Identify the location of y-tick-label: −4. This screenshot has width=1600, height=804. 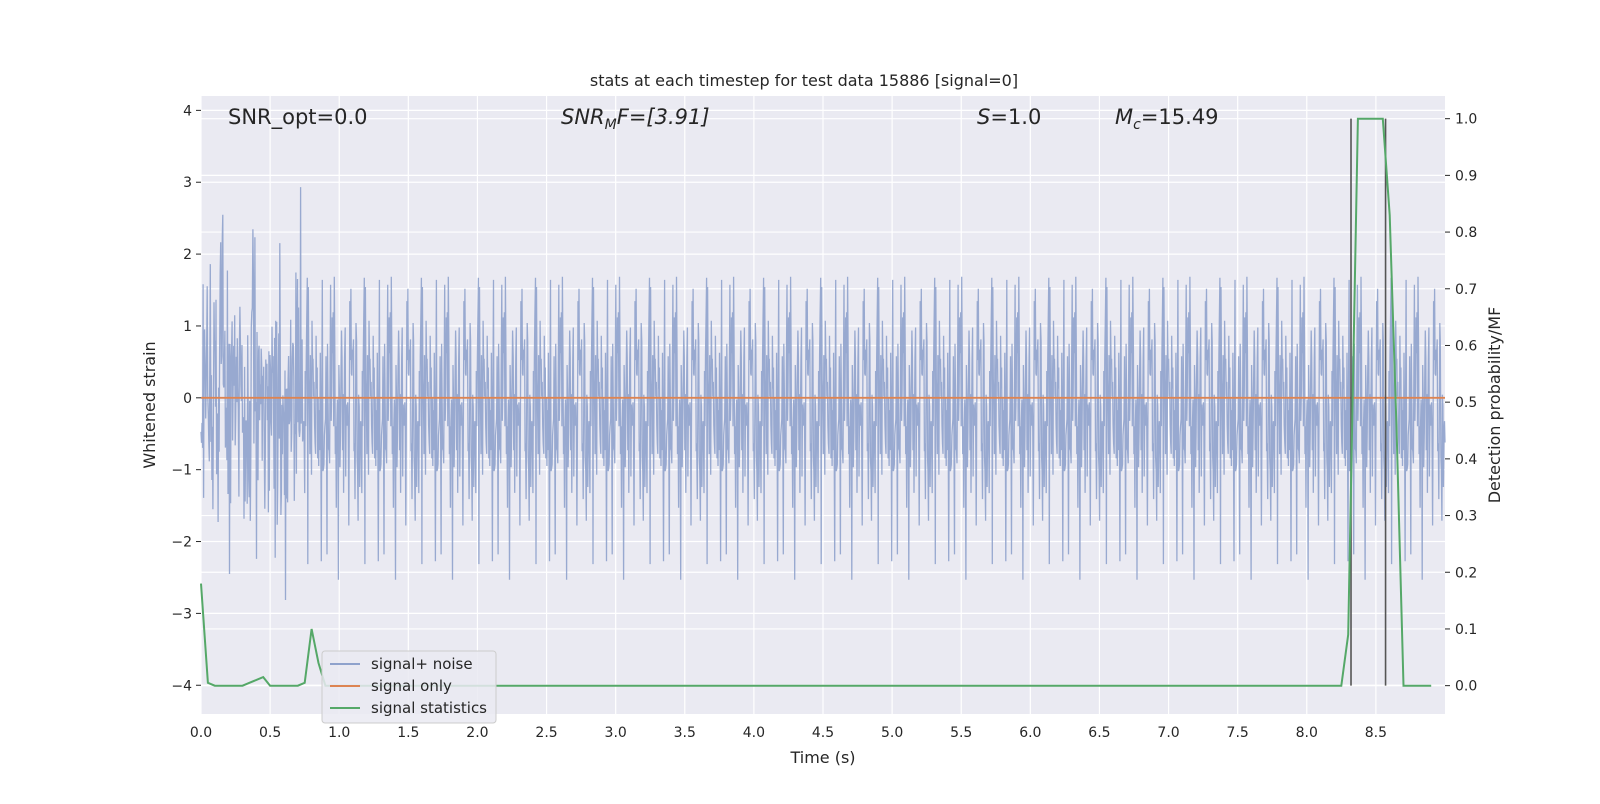
(181, 686).